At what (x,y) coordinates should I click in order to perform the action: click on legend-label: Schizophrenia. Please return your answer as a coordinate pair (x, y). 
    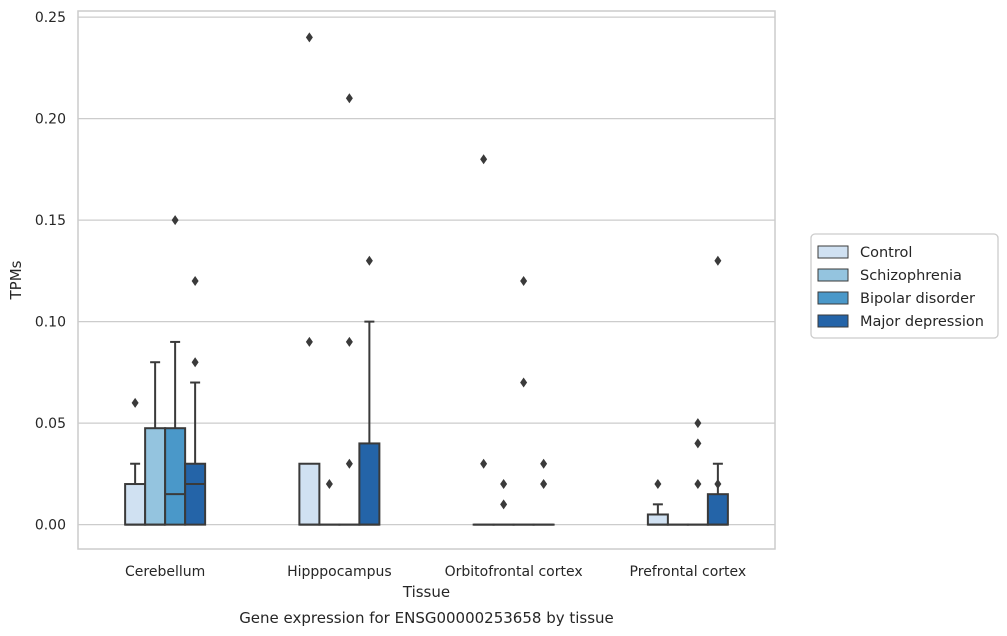
    Looking at the image, I should click on (911, 276).